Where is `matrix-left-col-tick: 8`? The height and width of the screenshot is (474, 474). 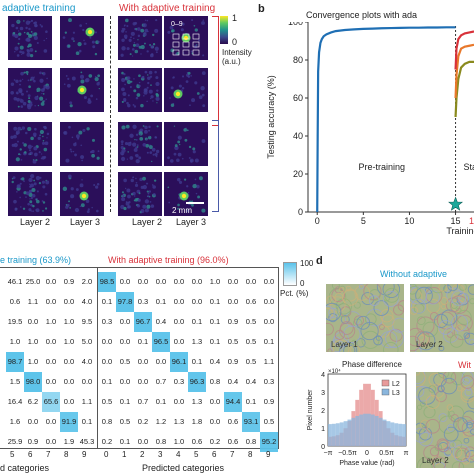 matrix-left-col-tick: 8 is located at coordinates (66, 454).